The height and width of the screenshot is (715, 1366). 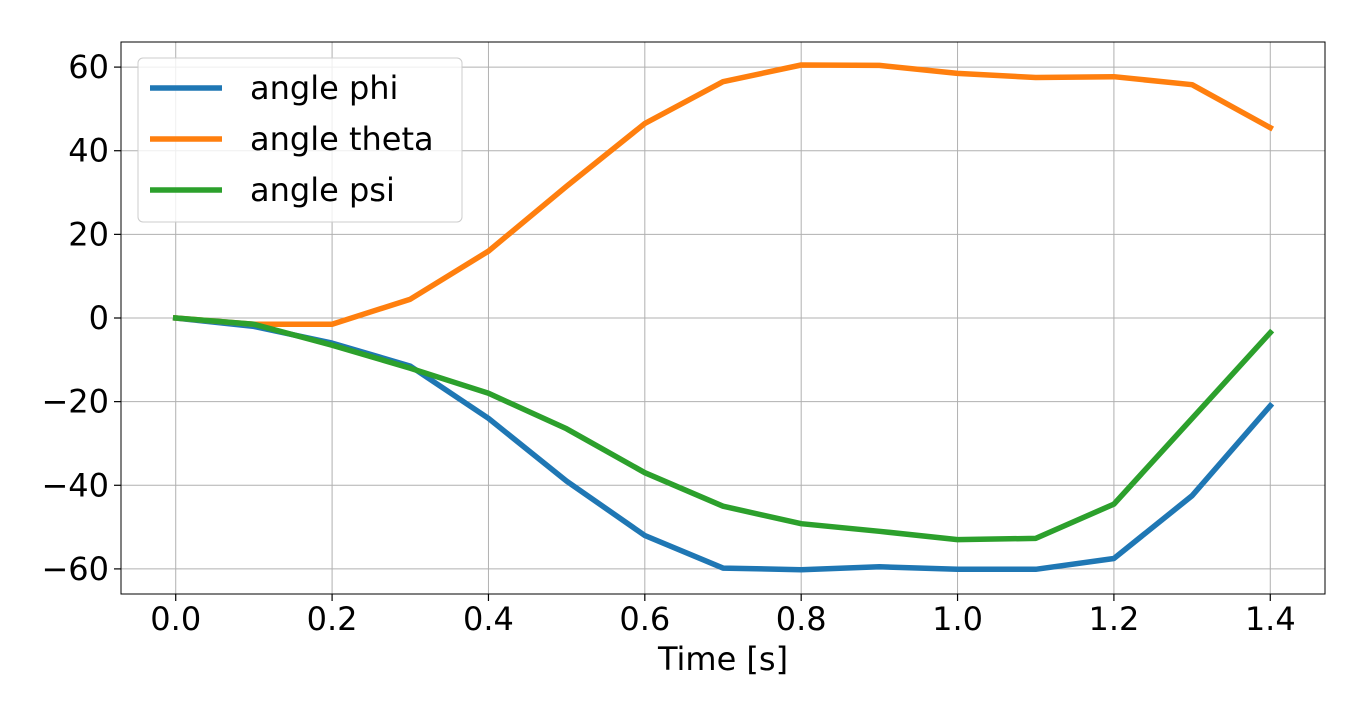 What do you see at coordinates (99, 318) in the screenshot?
I see `y-tick-label: 0` at bounding box center [99, 318].